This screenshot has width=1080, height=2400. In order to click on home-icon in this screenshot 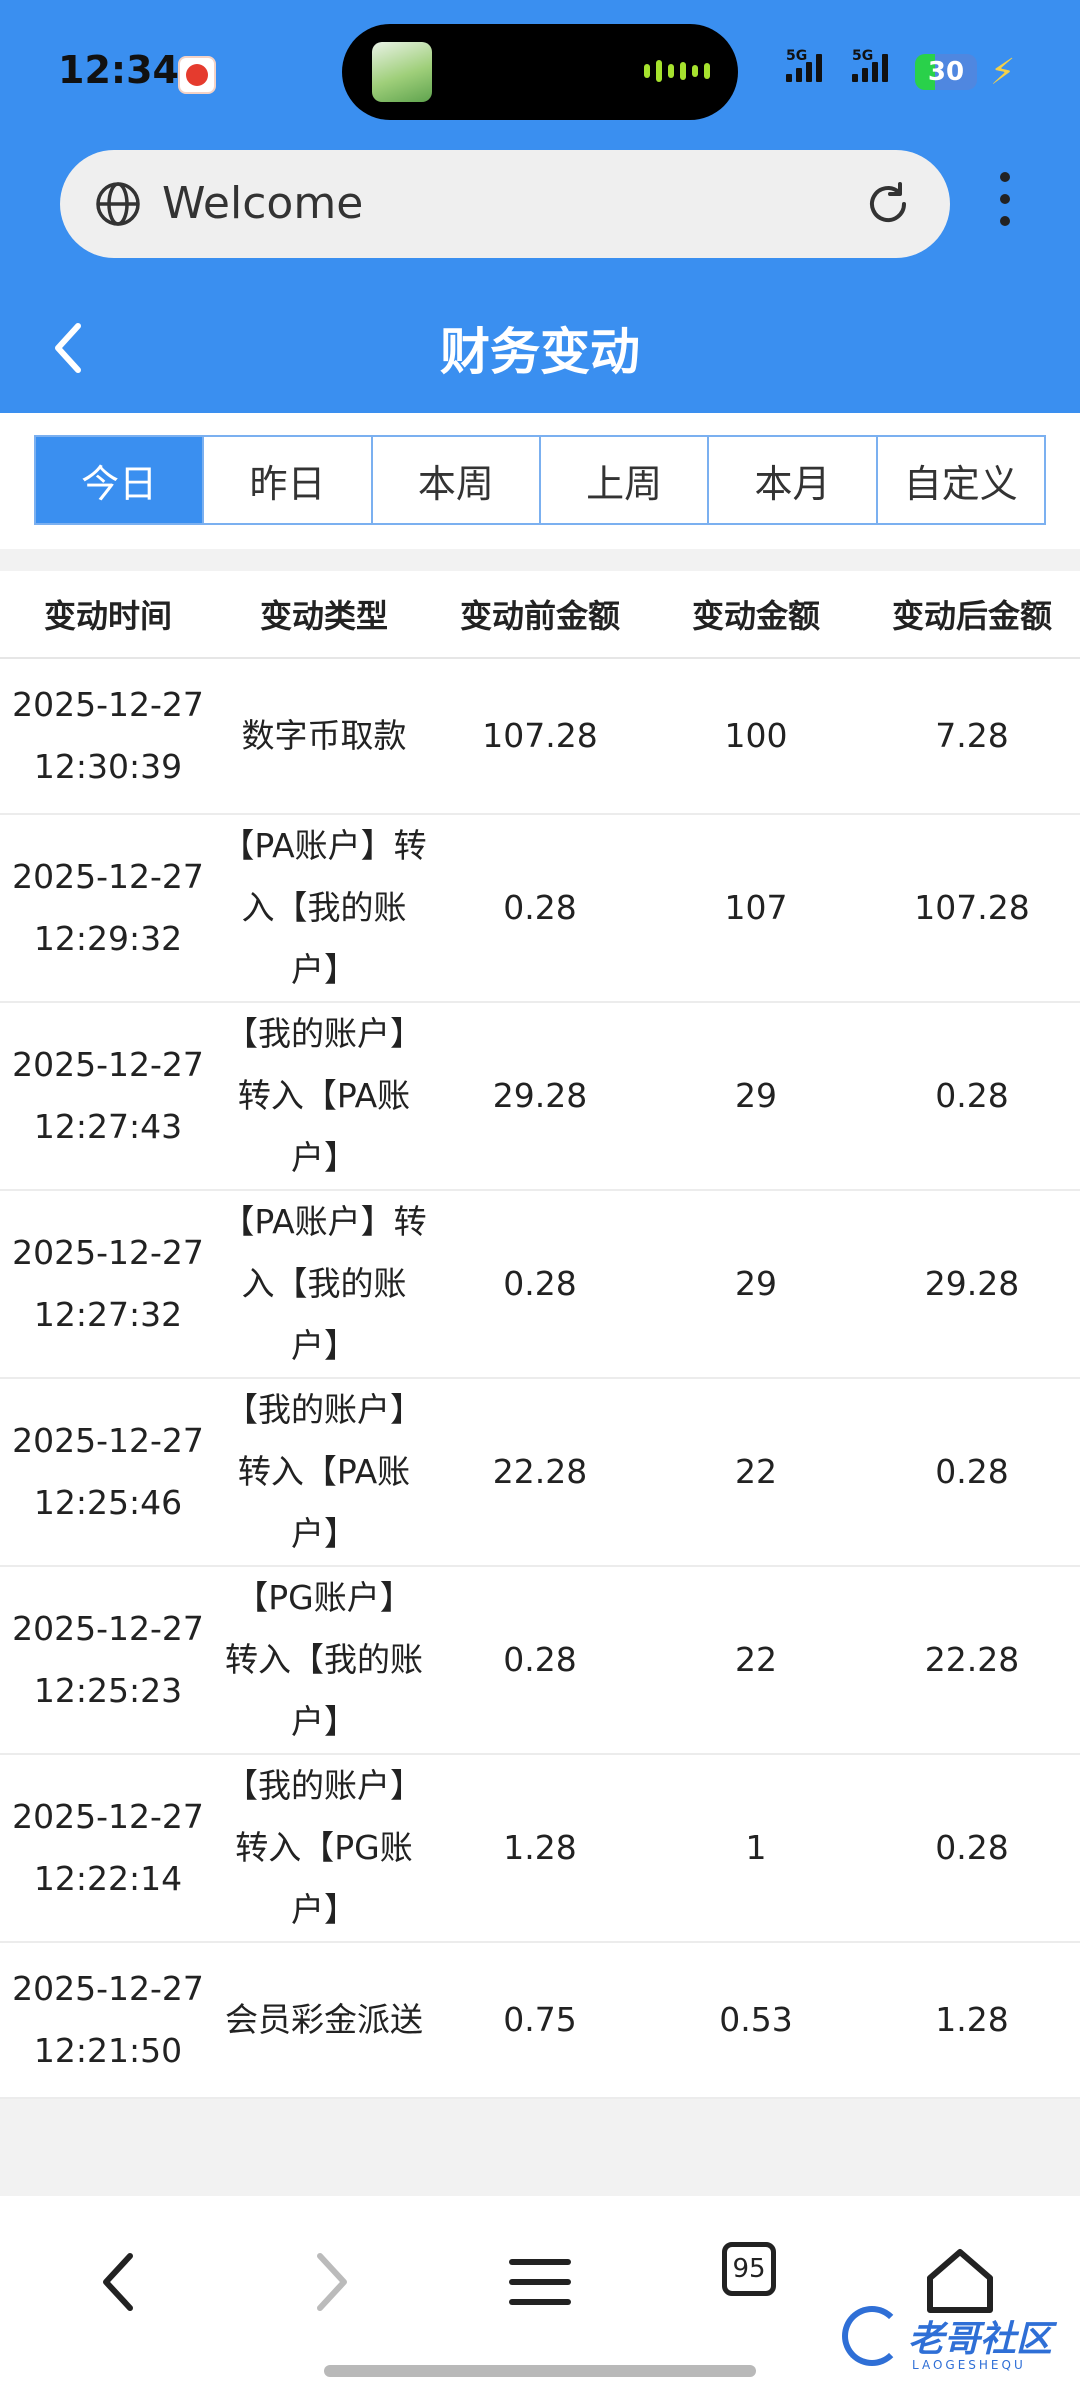, I will do `click(960, 2282)`.